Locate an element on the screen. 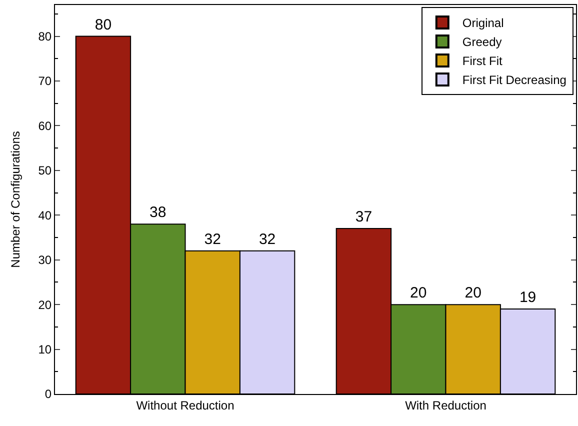  legend-label: First Fit is located at coordinates (483, 61).